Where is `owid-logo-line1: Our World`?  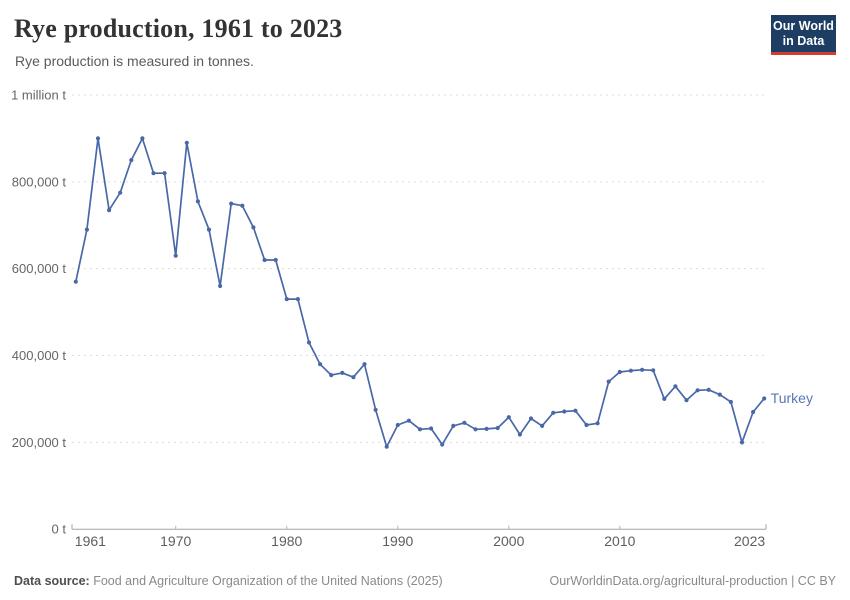 owid-logo-line1: Our World is located at coordinates (803, 26).